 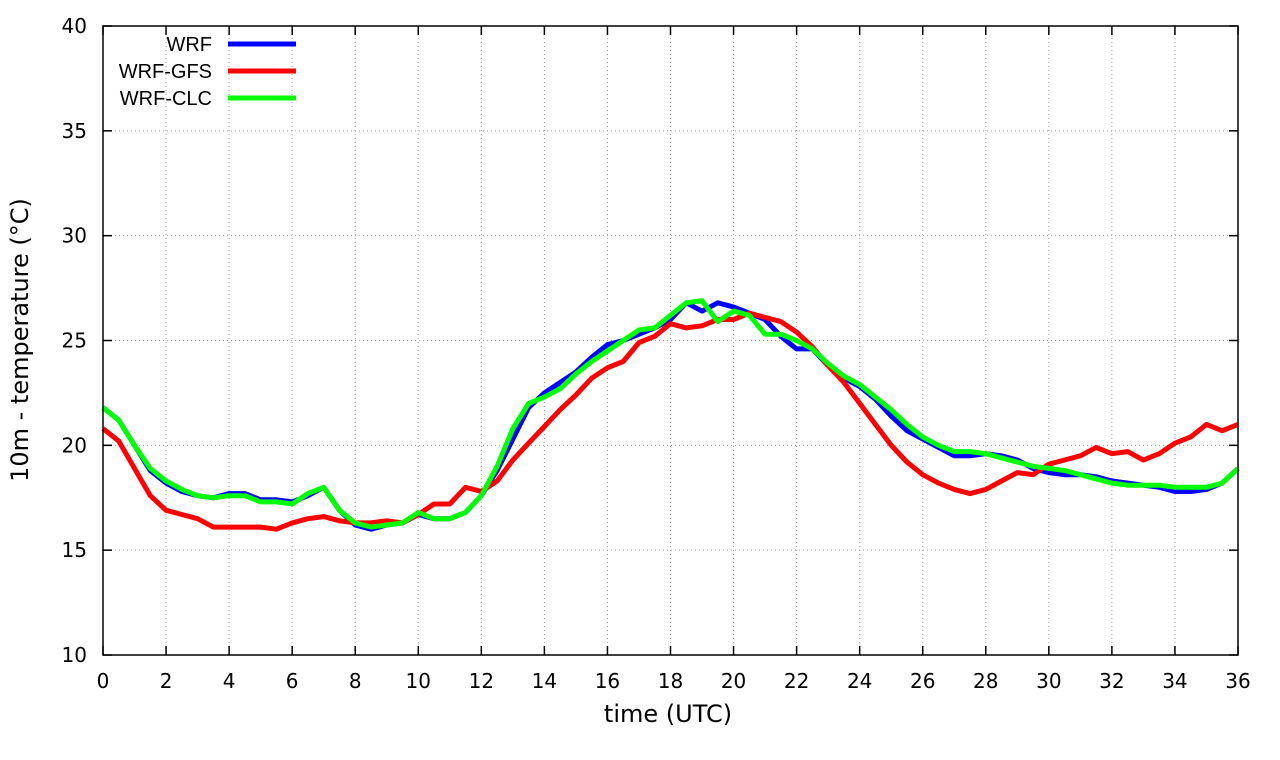 I want to click on x-tick-label: 32, so click(x=1111, y=681).